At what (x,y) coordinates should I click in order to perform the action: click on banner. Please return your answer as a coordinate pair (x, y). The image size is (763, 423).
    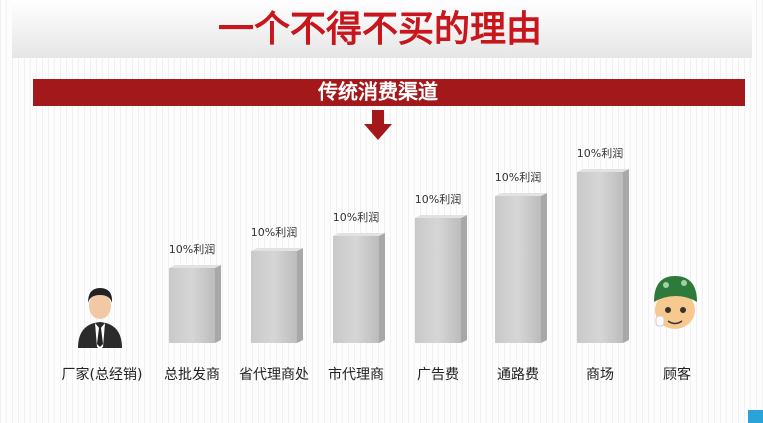
    Looking at the image, I should click on (389, 92).